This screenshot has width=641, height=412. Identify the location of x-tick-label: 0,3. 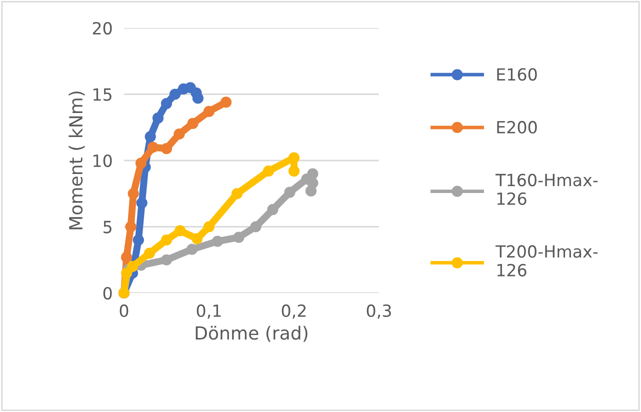
(378, 311).